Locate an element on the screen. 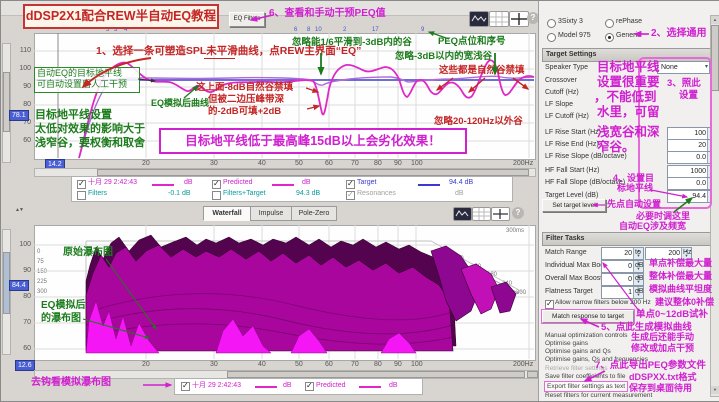 This screenshot has width=719, height=402. legend-checkbox-measurement is located at coordinates (81, 184).